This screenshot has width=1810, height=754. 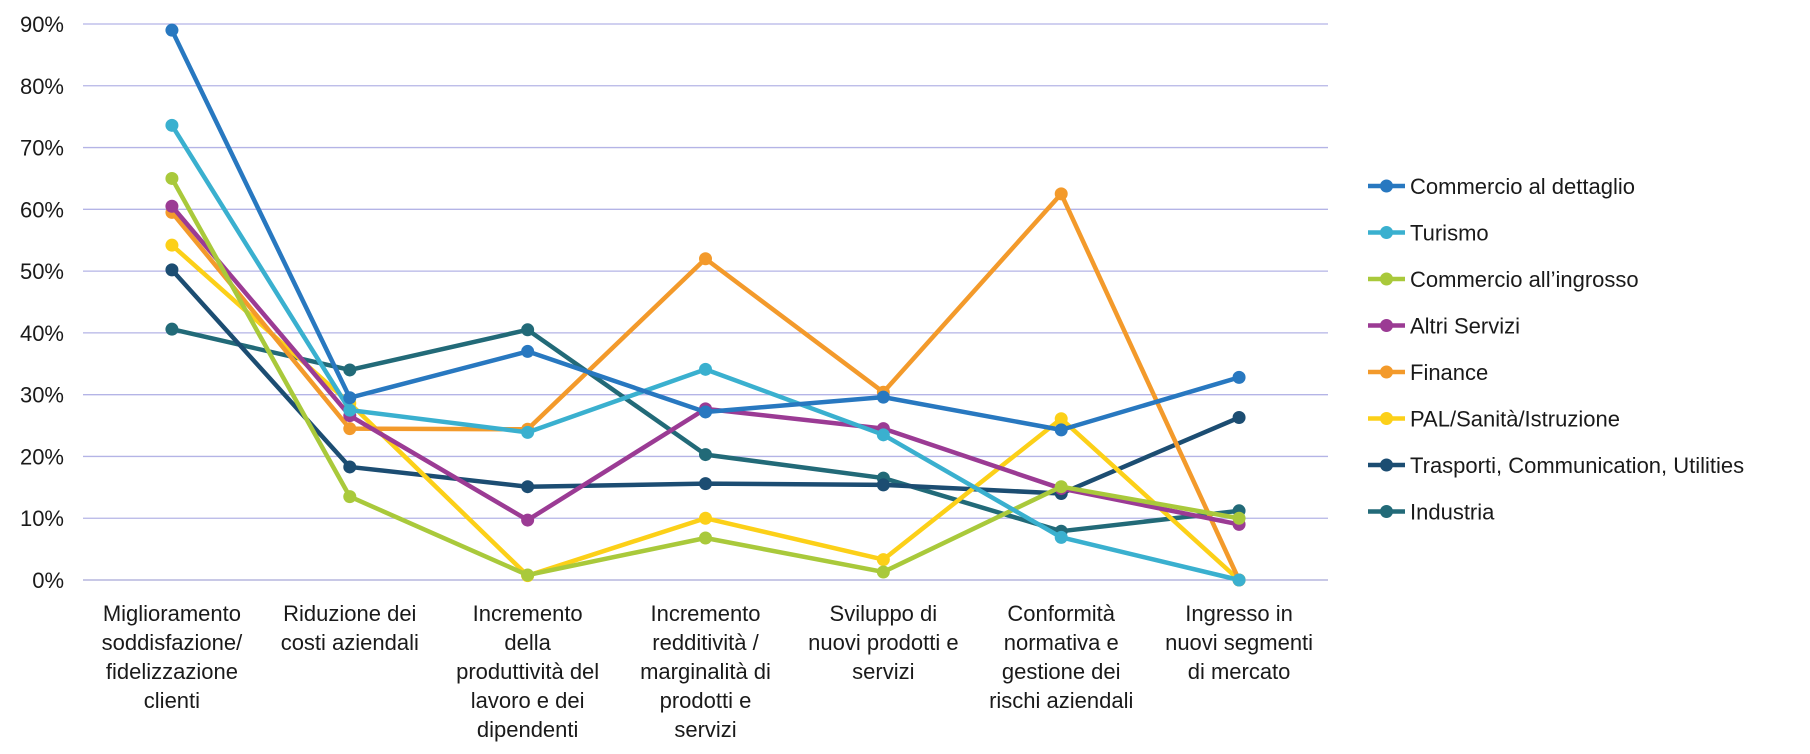 What do you see at coordinates (705, 642) in the screenshot?
I see `x-category-label-line: redditività /` at bounding box center [705, 642].